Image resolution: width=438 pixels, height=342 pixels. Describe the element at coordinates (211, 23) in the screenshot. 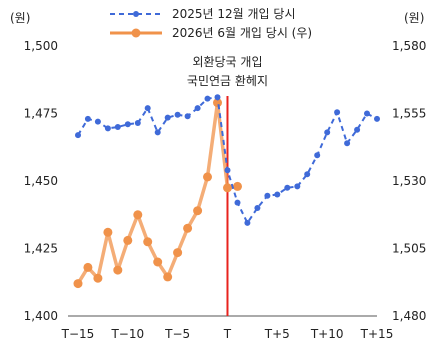

I see `legend: 2025년 12월 개입 당시 2026년 6월 개입 당시 (우)` at that location.